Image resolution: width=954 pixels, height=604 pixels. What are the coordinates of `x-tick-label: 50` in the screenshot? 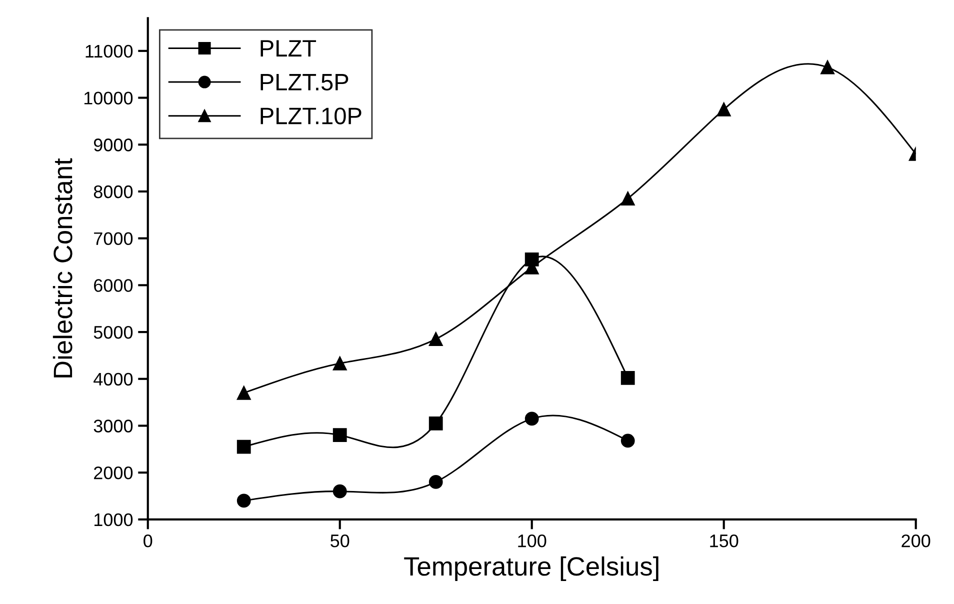 It's located at (340, 541).